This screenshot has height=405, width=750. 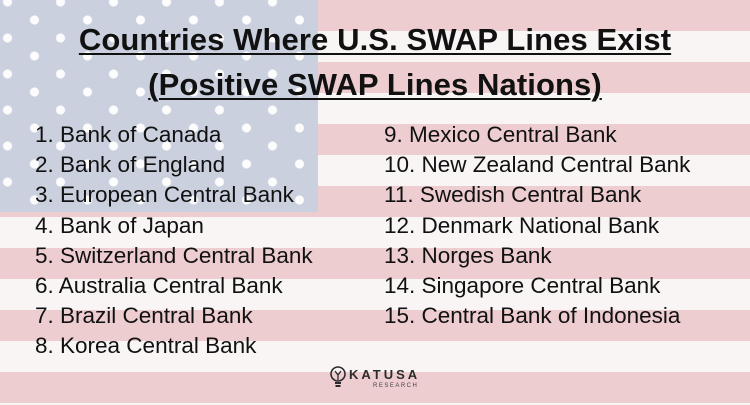 What do you see at coordinates (144, 316) in the screenshot?
I see `list-item: 7. Brazil Central Bank` at bounding box center [144, 316].